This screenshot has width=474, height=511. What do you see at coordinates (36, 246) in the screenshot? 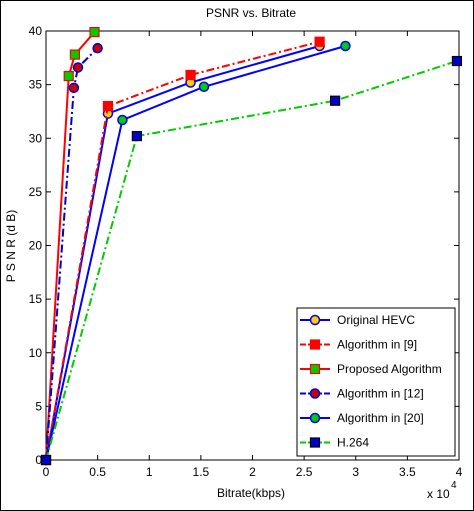
I see `y-tick-label: 20` at bounding box center [36, 246].